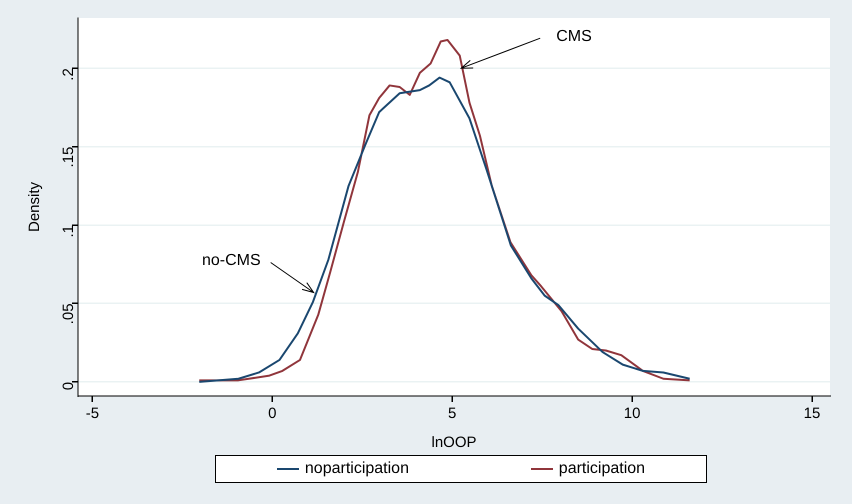 Image resolution: width=852 pixels, height=504 pixels. Describe the element at coordinates (812, 413) in the screenshot. I see `x-tick-label: 15` at that location.